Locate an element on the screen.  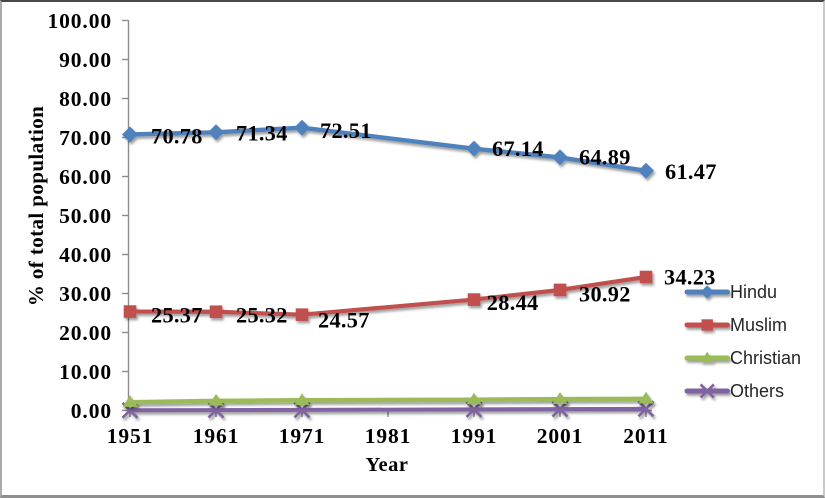
svg-text: 61.47 is located at coordinates (691, 171).